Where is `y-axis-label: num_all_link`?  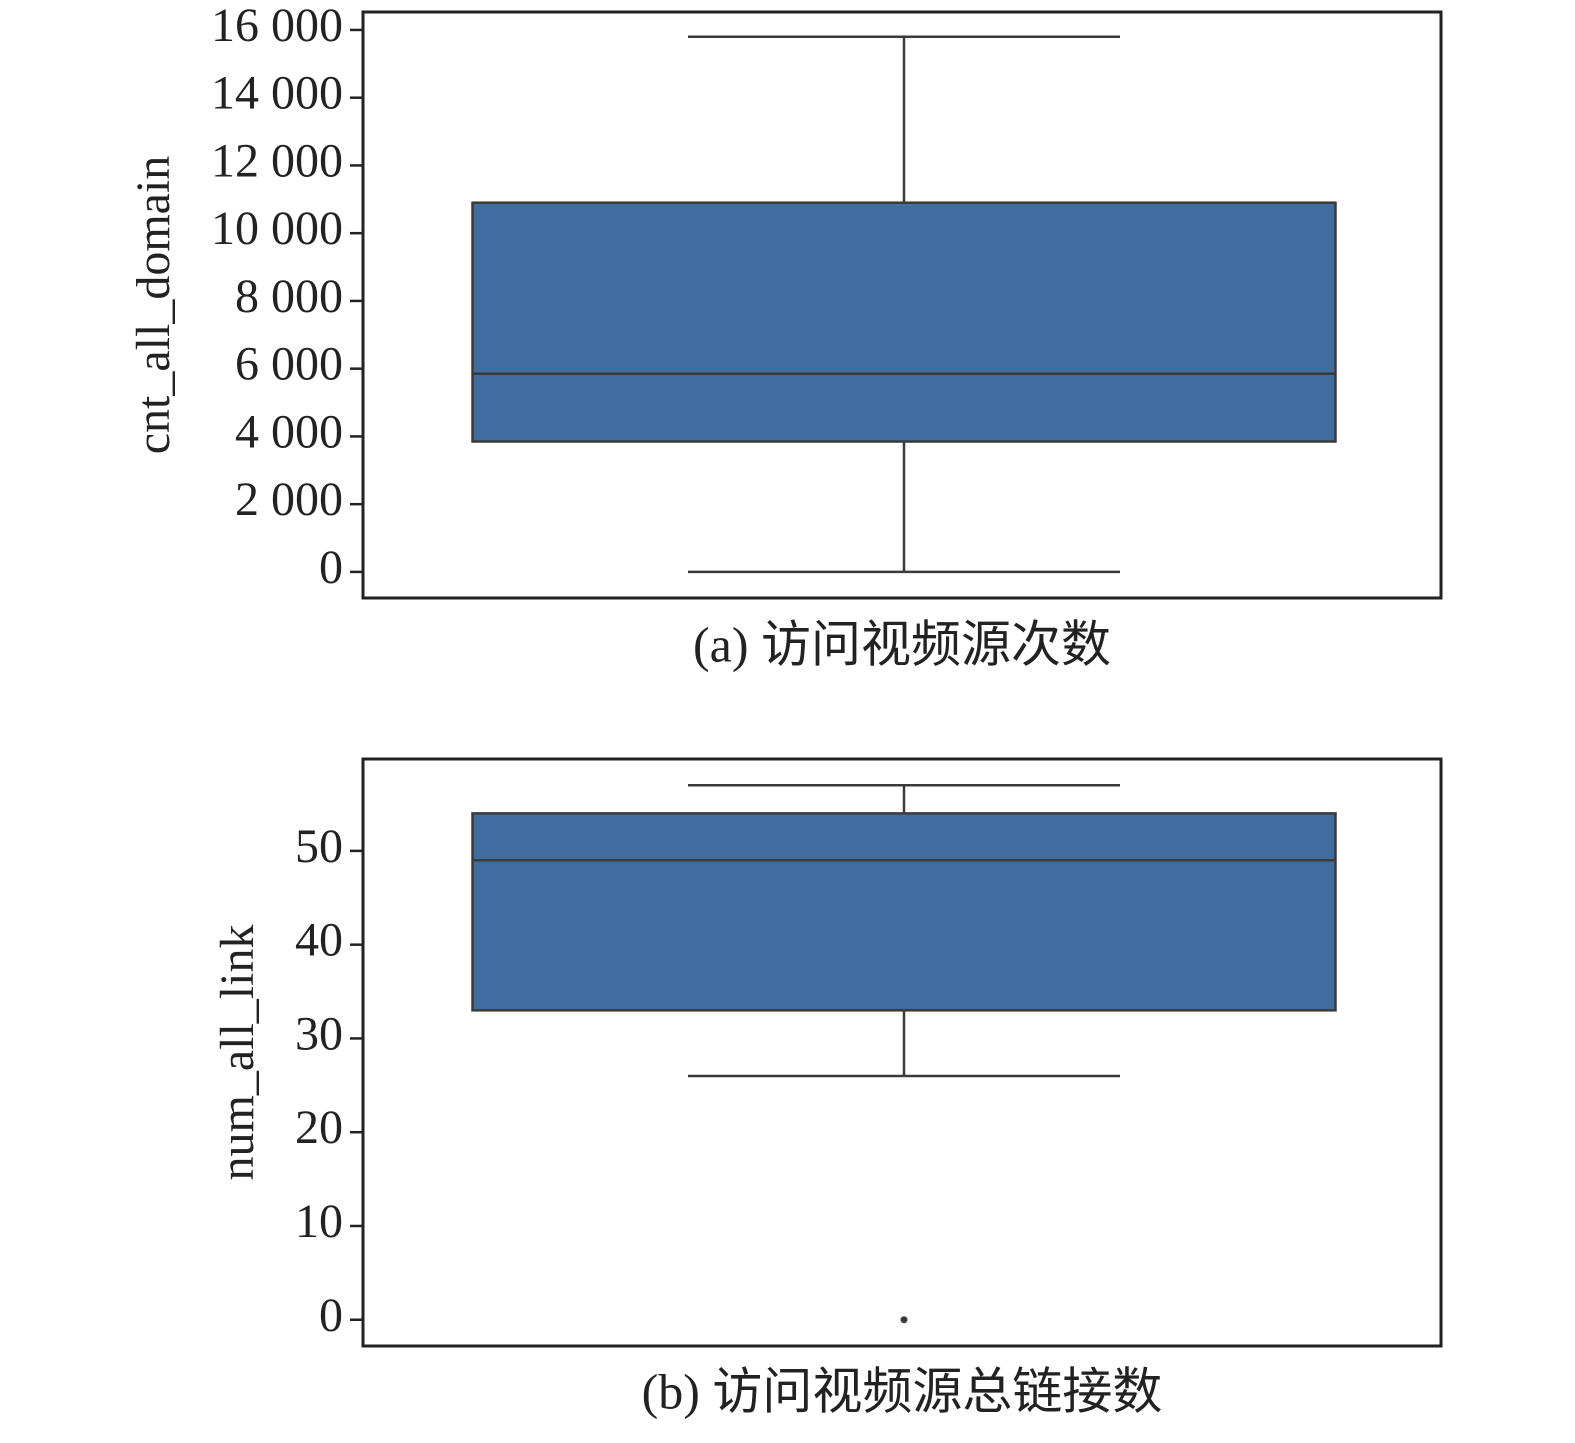
y-axis-label: num_all_link is located at coordinates (237, 1053).